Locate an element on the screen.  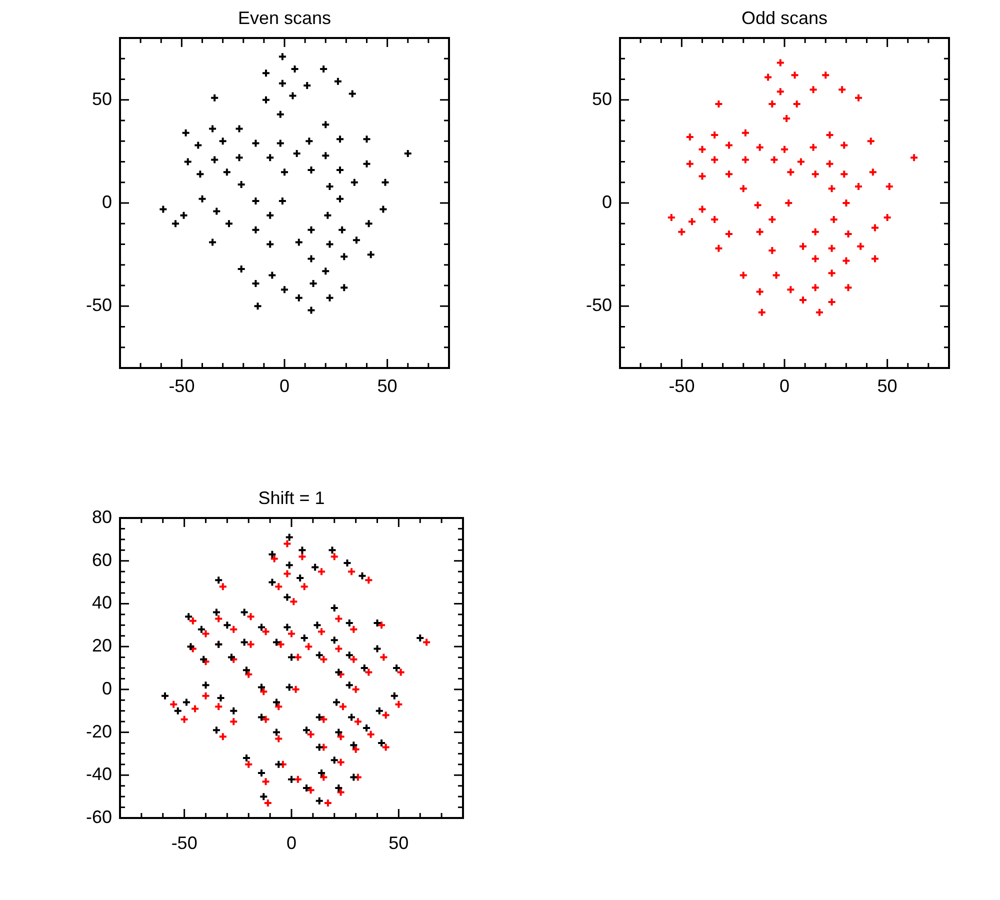
chart-title: Odd scans is located at coordinates (784, 18).